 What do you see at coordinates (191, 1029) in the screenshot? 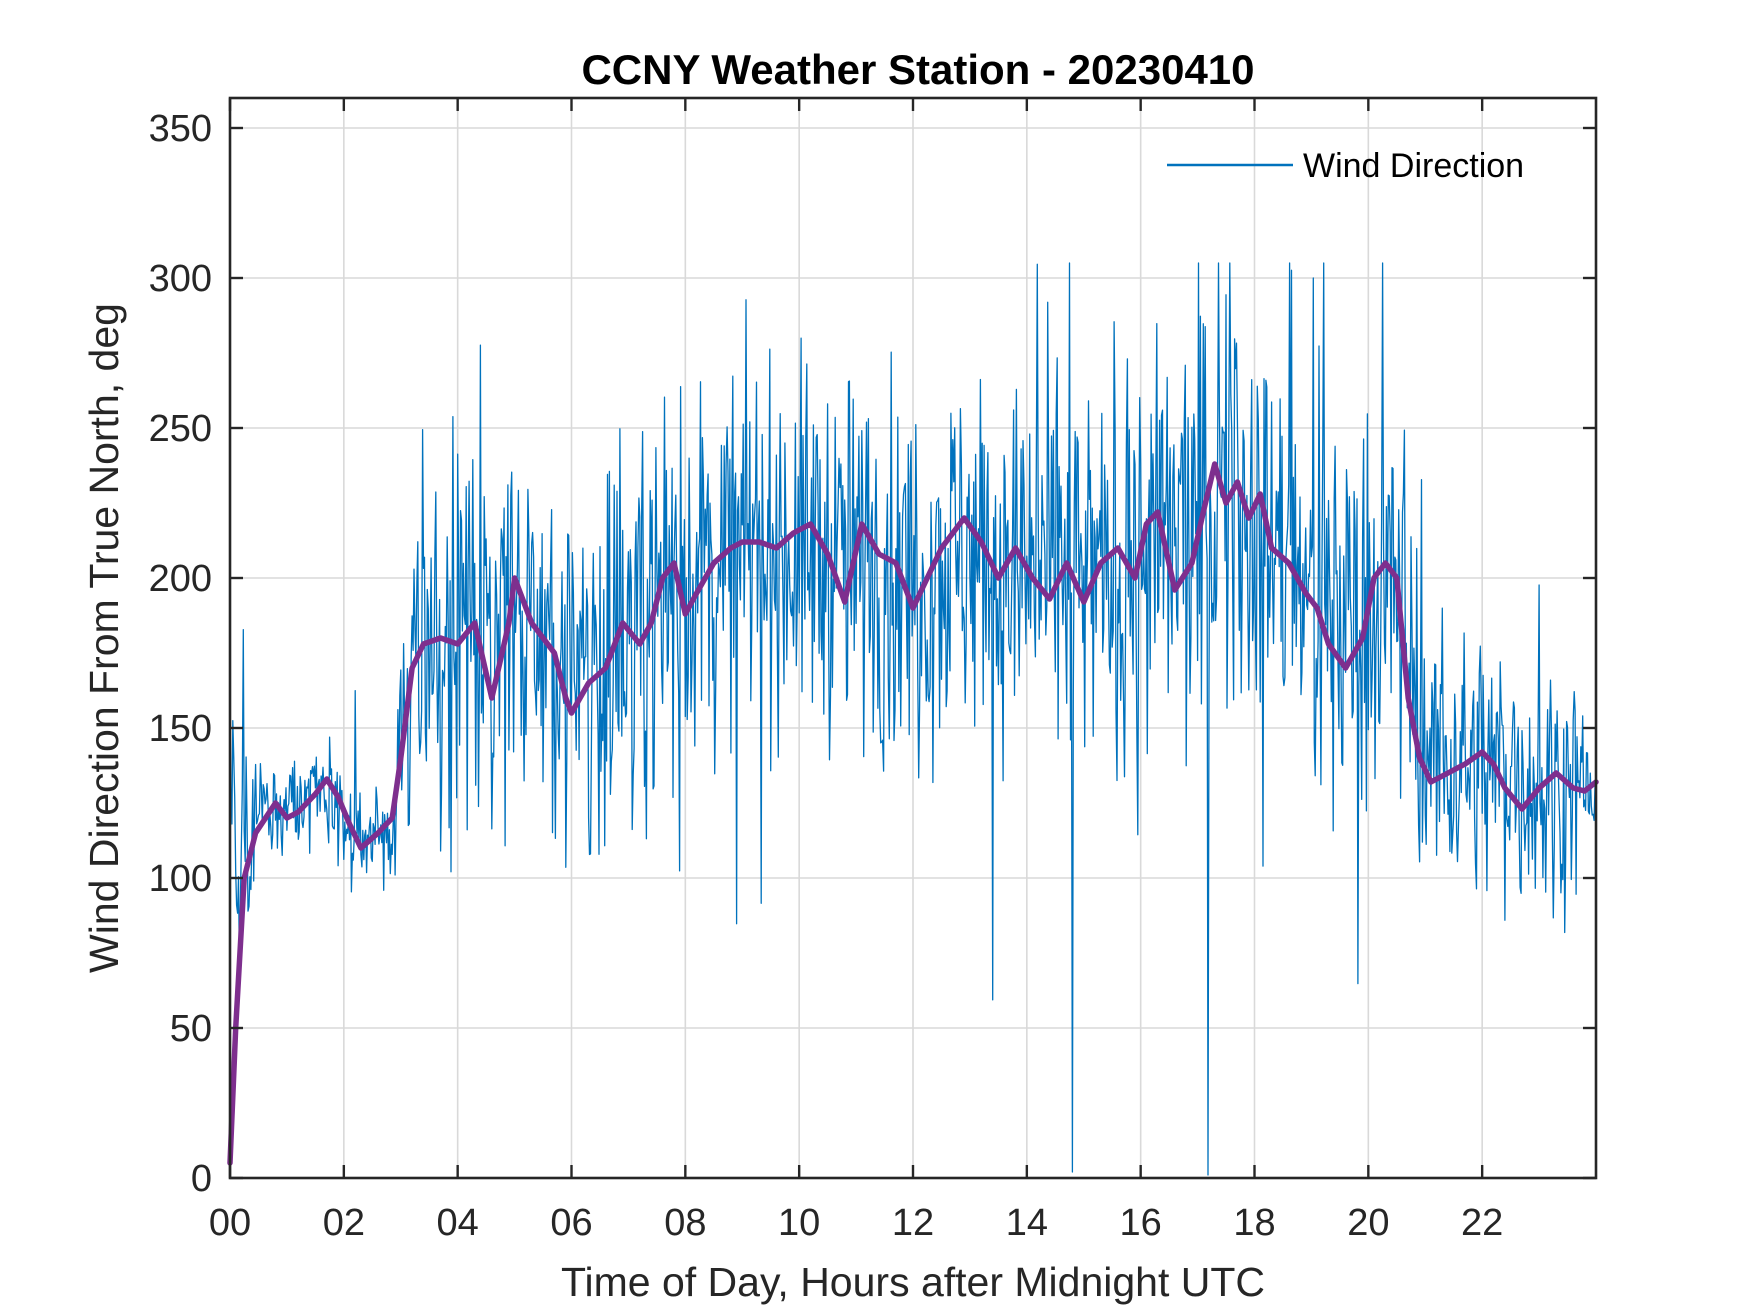
I see `y-tick-label: 50` at bounding box center [191, 1029].